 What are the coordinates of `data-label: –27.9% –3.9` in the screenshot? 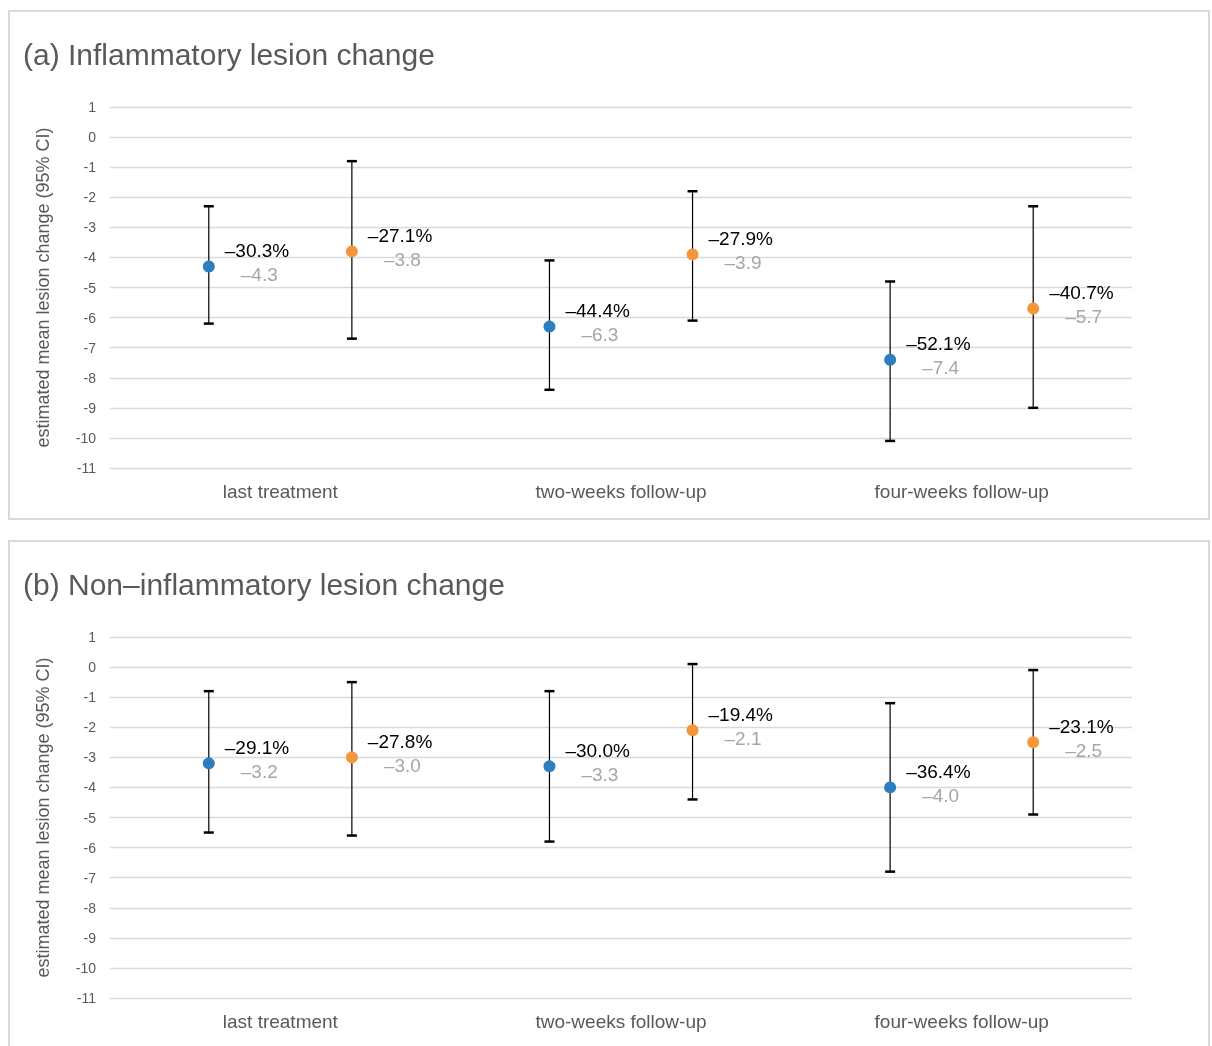 It's located at (741, 250).